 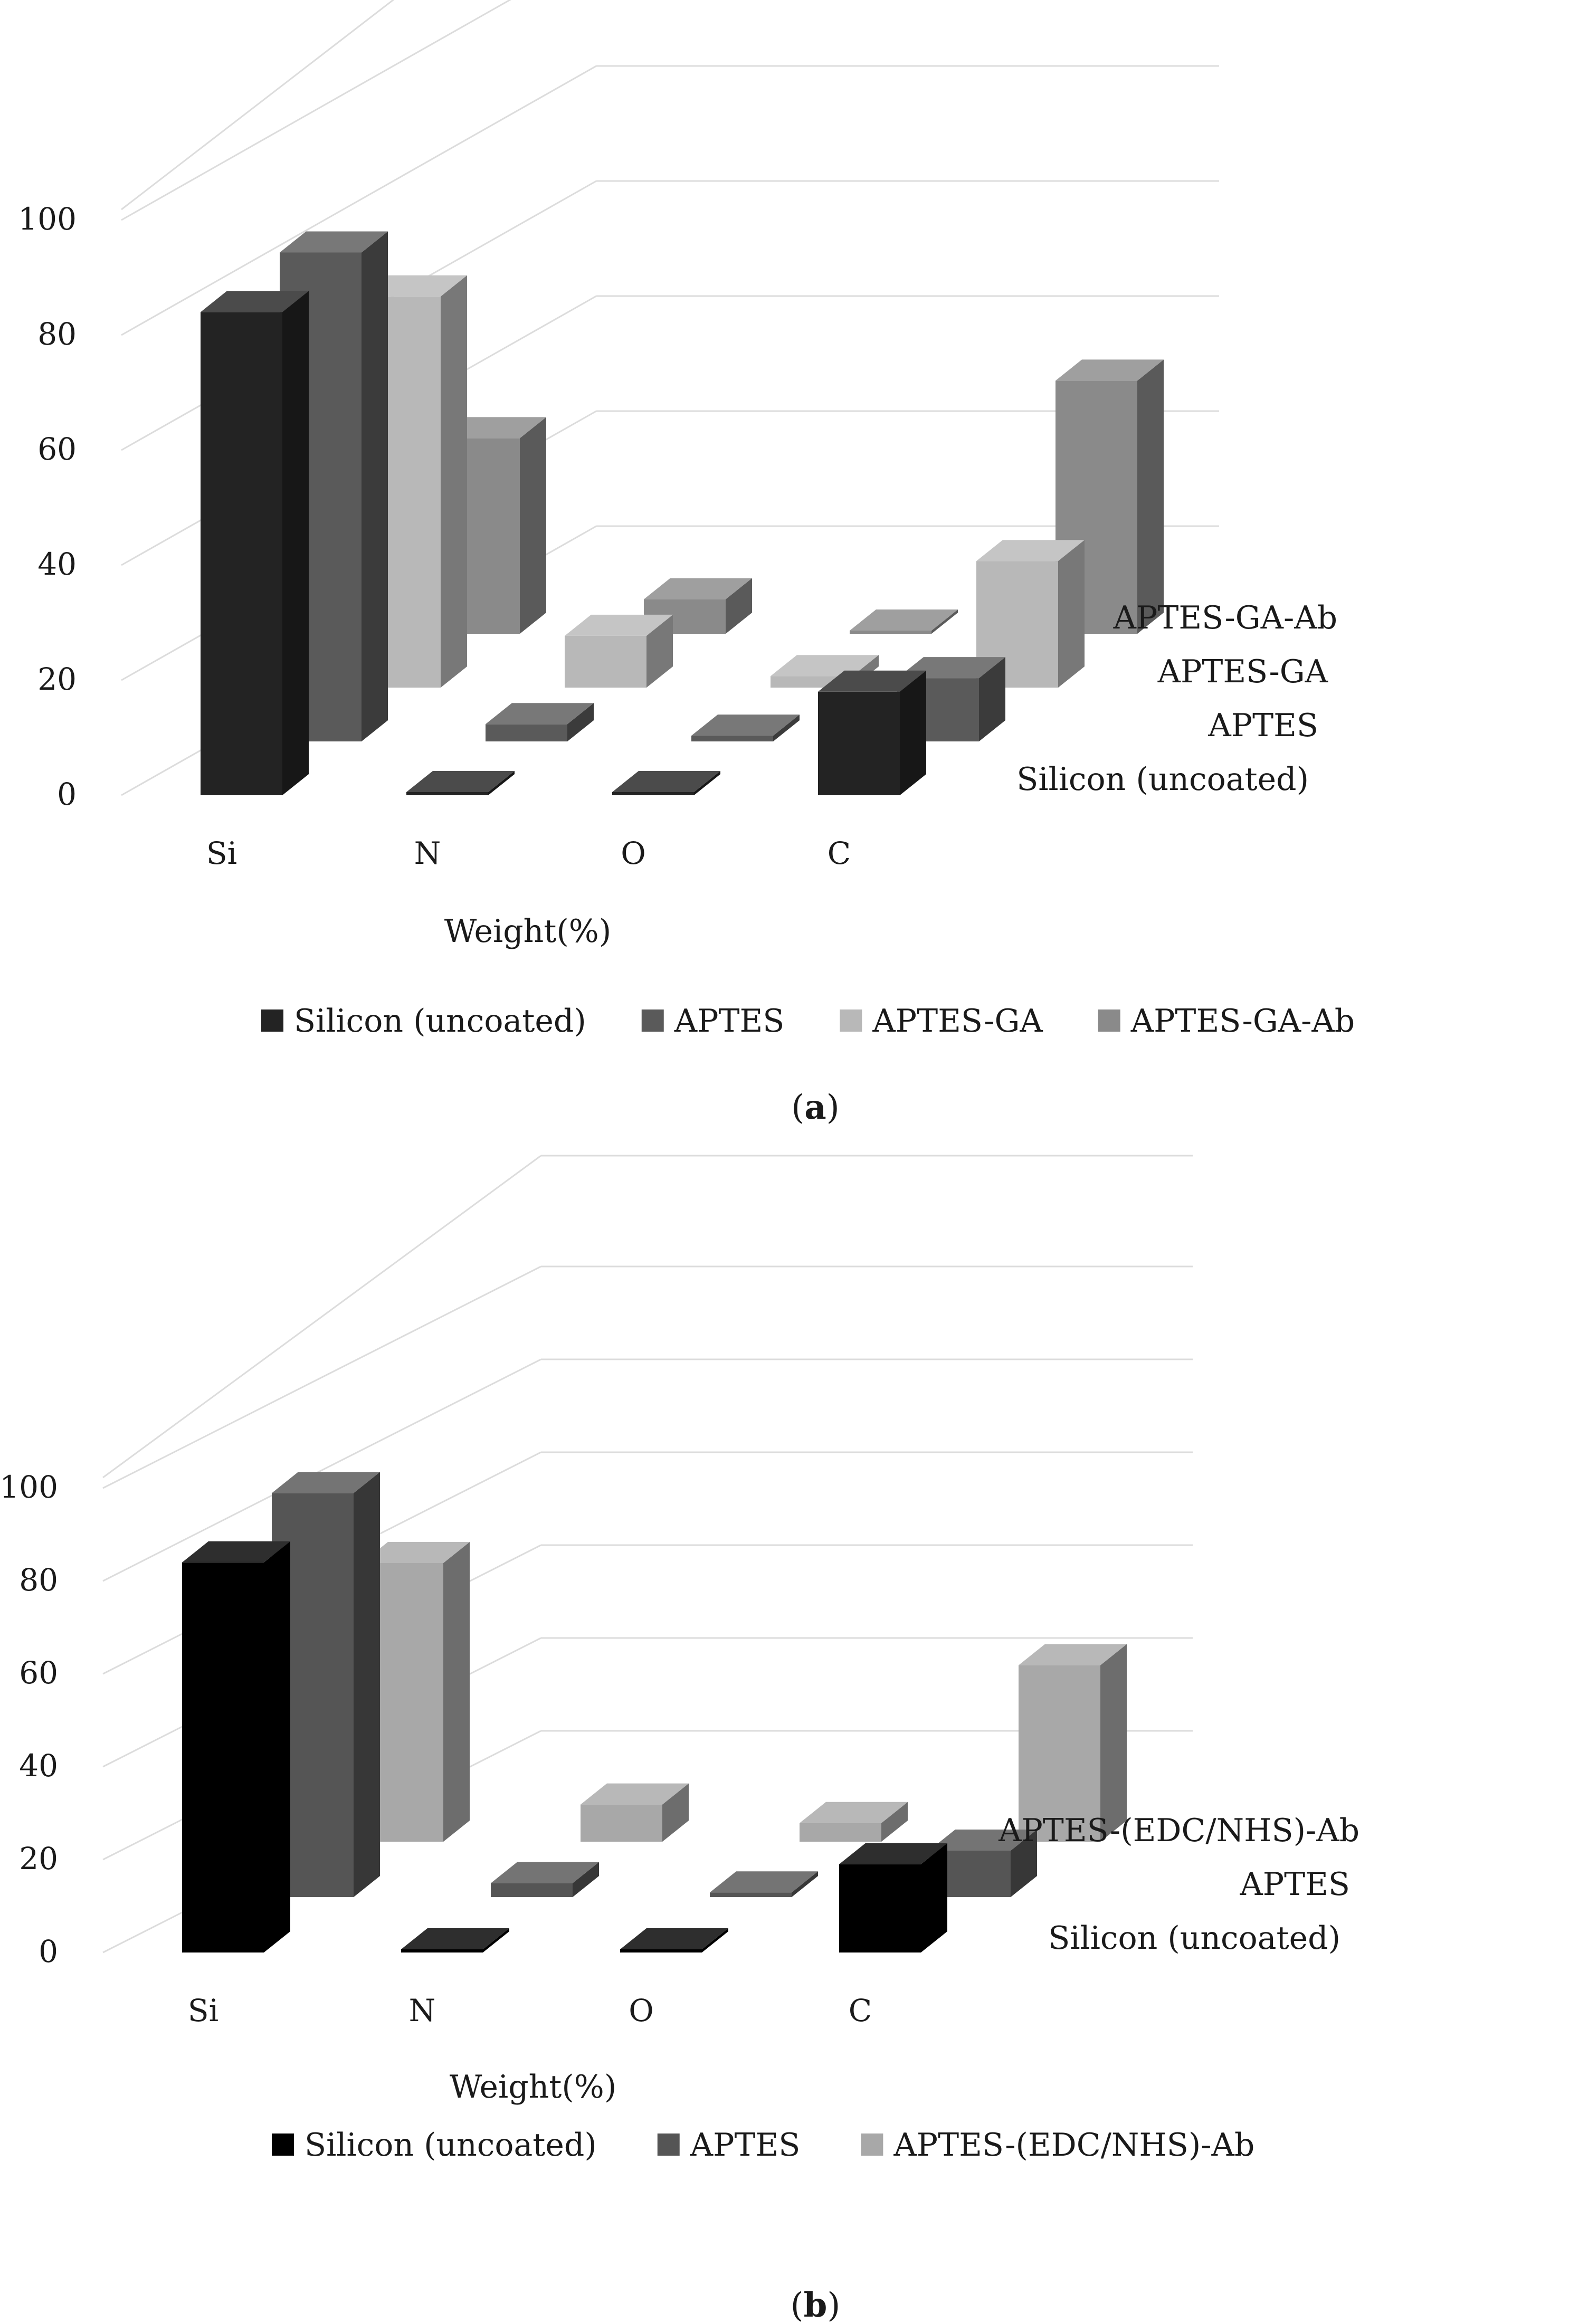 I want to click on bar-aptes-ga-c, so click(x=1030, y=614).